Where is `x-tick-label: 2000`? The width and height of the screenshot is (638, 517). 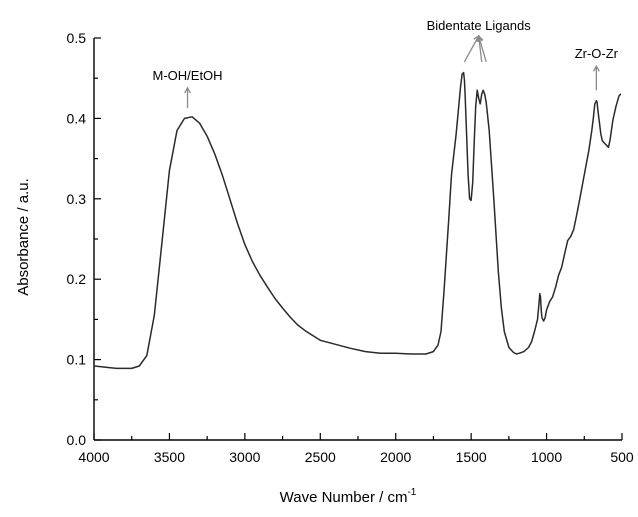 x-tick-label: 2000 is located at coordinates (395, 457).